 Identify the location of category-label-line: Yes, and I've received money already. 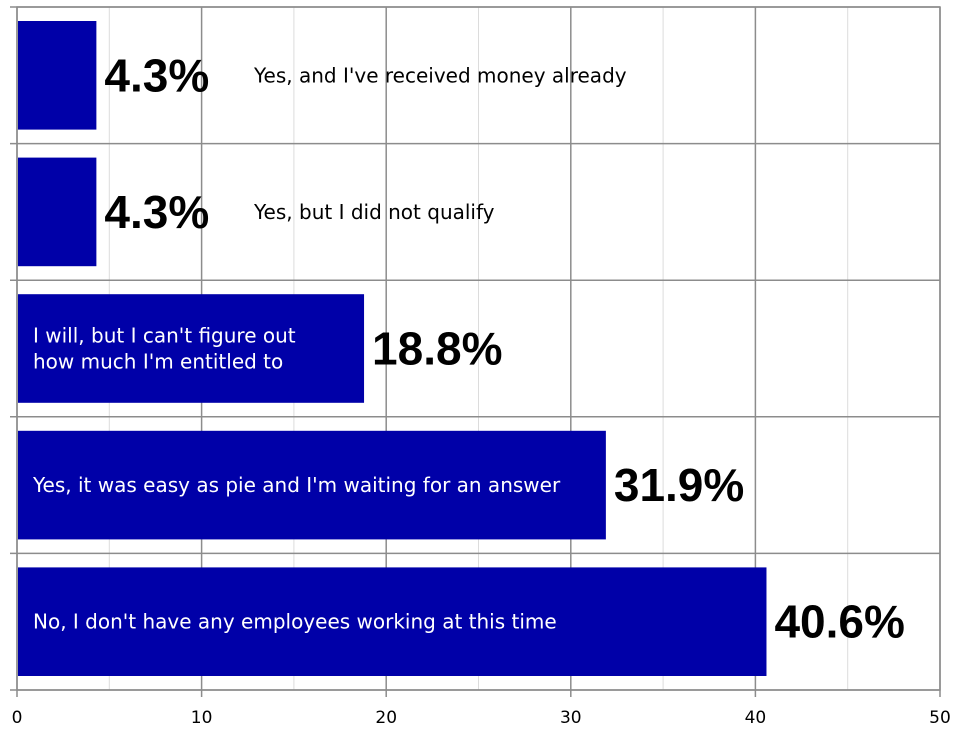
(440, 75).